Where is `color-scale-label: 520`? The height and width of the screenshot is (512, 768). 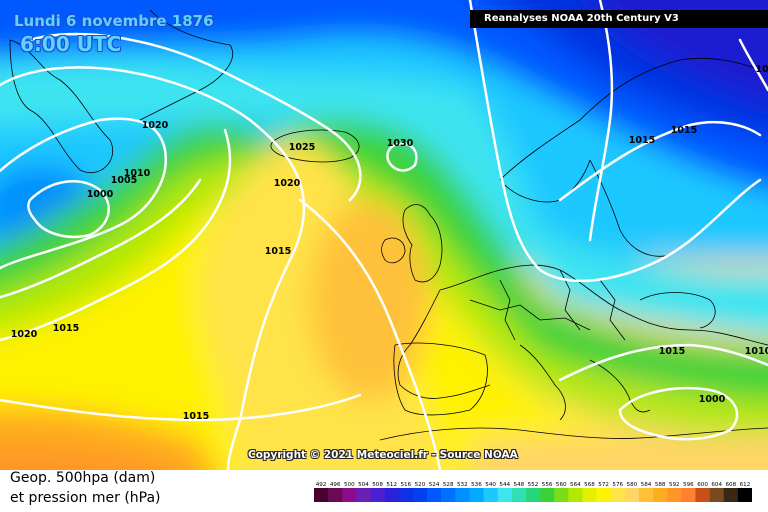
color-scale-label: 520 is located at coordinates (420, 485).